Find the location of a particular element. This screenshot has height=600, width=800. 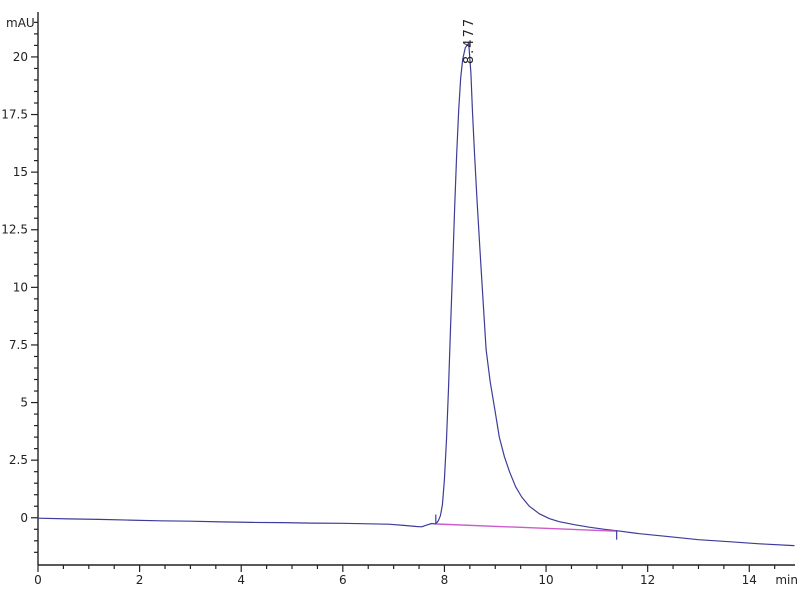

y-tick-label: 20 is located at coordinates (20, 57).